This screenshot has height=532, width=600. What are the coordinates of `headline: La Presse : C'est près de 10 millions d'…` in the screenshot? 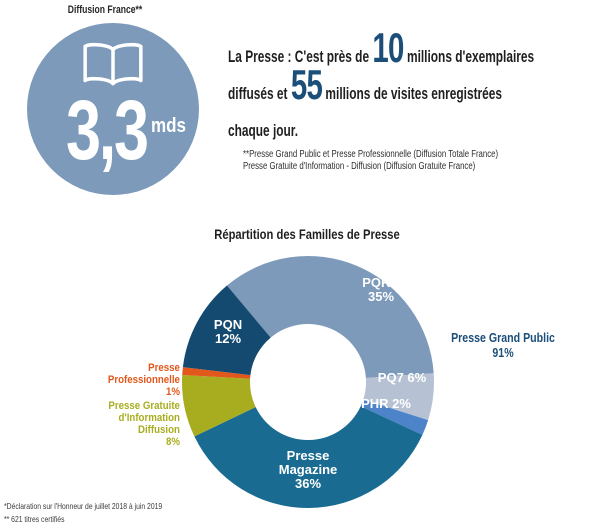 It's located at (414, 88).